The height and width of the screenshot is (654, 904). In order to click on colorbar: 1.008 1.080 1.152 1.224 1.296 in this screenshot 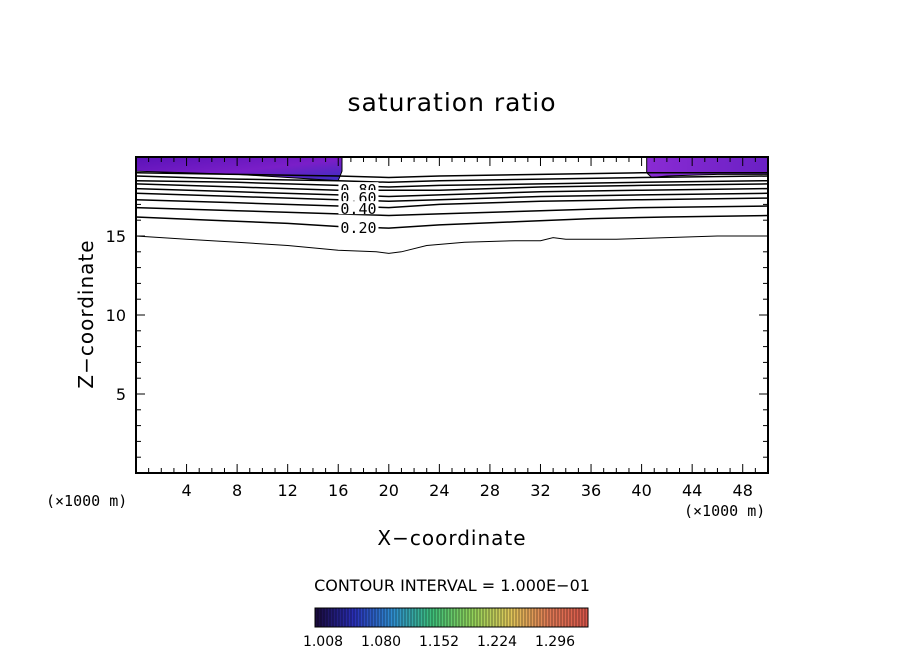, I will do `click(446, 628)`.